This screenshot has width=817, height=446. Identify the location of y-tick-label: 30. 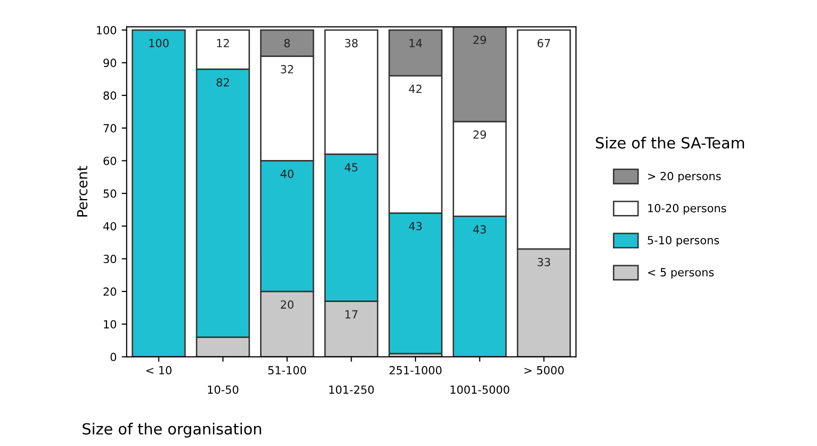
(110, 259).